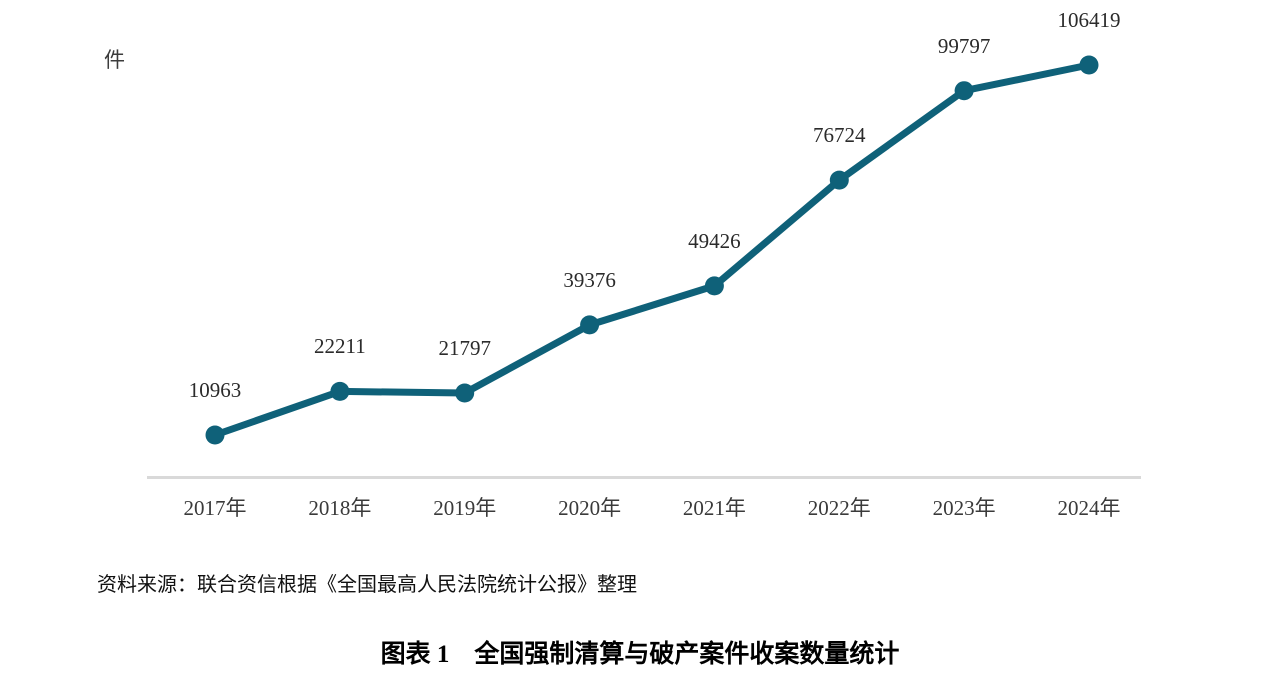 This screenshot has width=1280, height=683. Describe the element at coordinates (465, 508) in the screenshot. I see `x-axis-tick-label: 2019年` at that location.